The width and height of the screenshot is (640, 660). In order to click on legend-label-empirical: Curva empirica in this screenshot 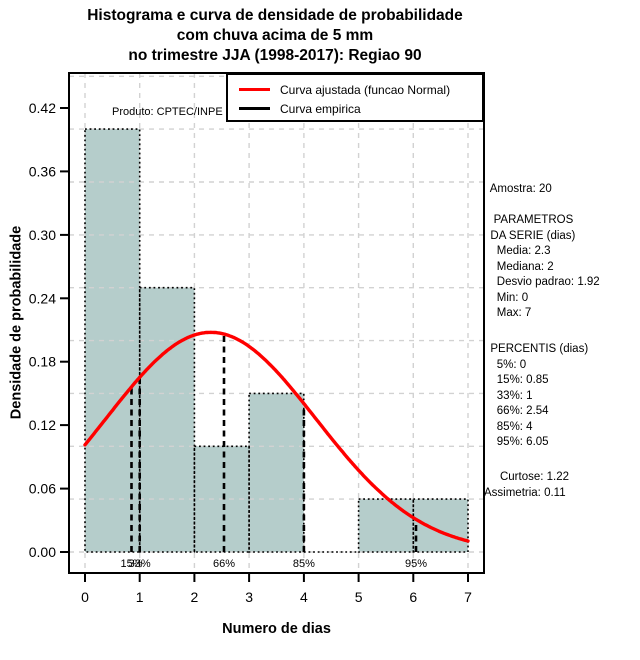, I will do `click(320, 108)`.